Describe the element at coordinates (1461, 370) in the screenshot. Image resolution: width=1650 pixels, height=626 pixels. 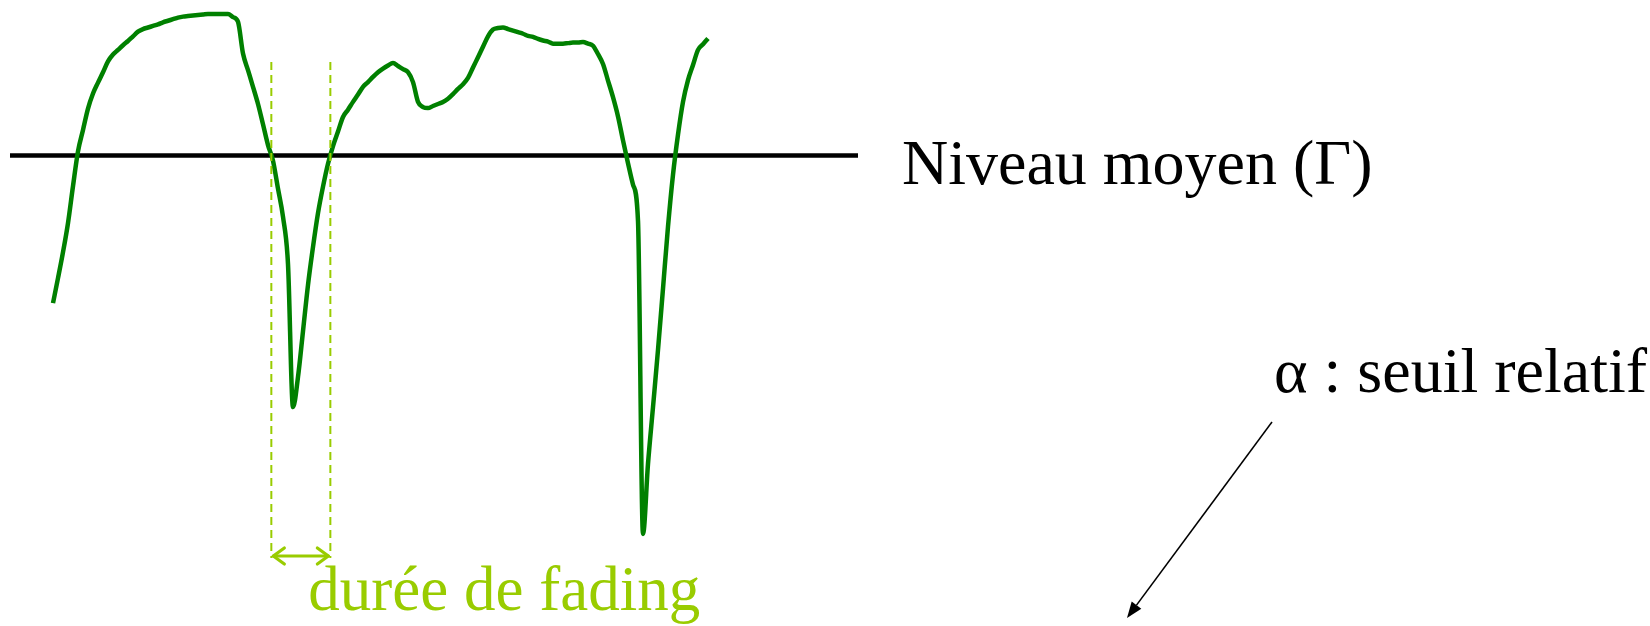
I see `text: α : seuil relatif` at that location.